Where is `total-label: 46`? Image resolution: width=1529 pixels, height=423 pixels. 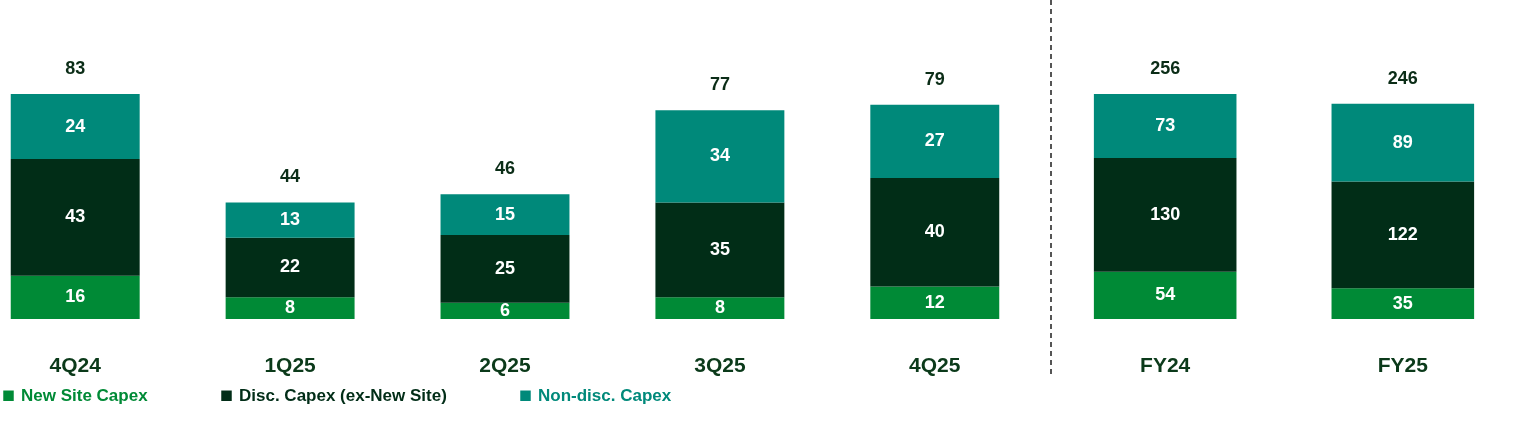
total-label: 46 is located at coordinates (505, 168).